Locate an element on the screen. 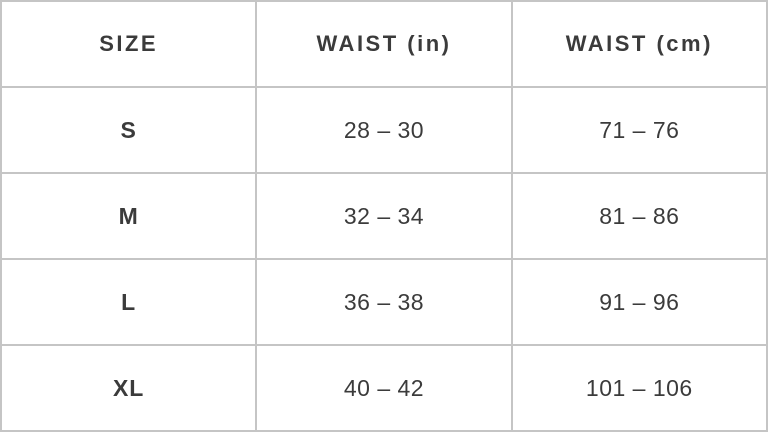 This screenshot has width=768, height=432. column-header-waist-in: WAIST (in) is located at coordinates (384, 44).